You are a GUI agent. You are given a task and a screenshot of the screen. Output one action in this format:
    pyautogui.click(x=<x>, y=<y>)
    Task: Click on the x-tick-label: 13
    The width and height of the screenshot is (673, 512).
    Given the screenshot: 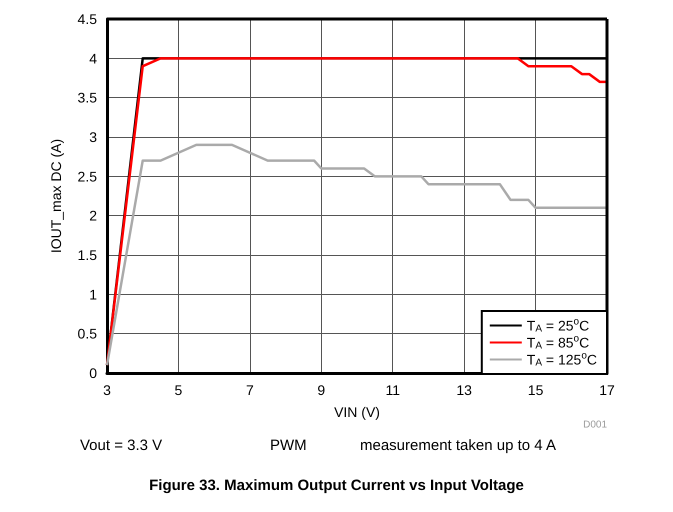 What is the action you would take?
    pyautogui.click(x=464, y=390)
    